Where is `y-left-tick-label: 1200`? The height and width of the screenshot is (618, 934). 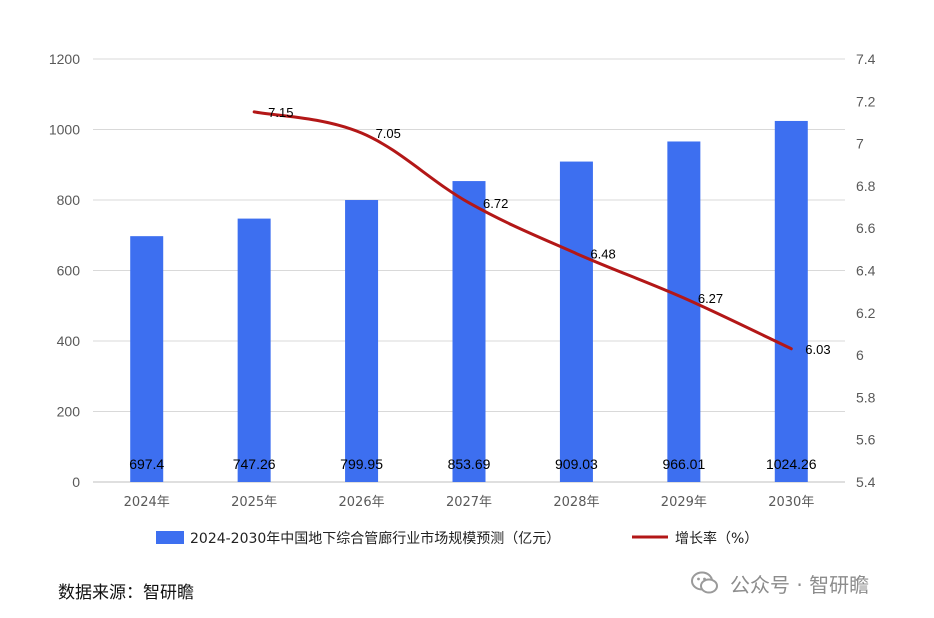 y-left-tick-label: 1200 is located at coordinates (64, 59).